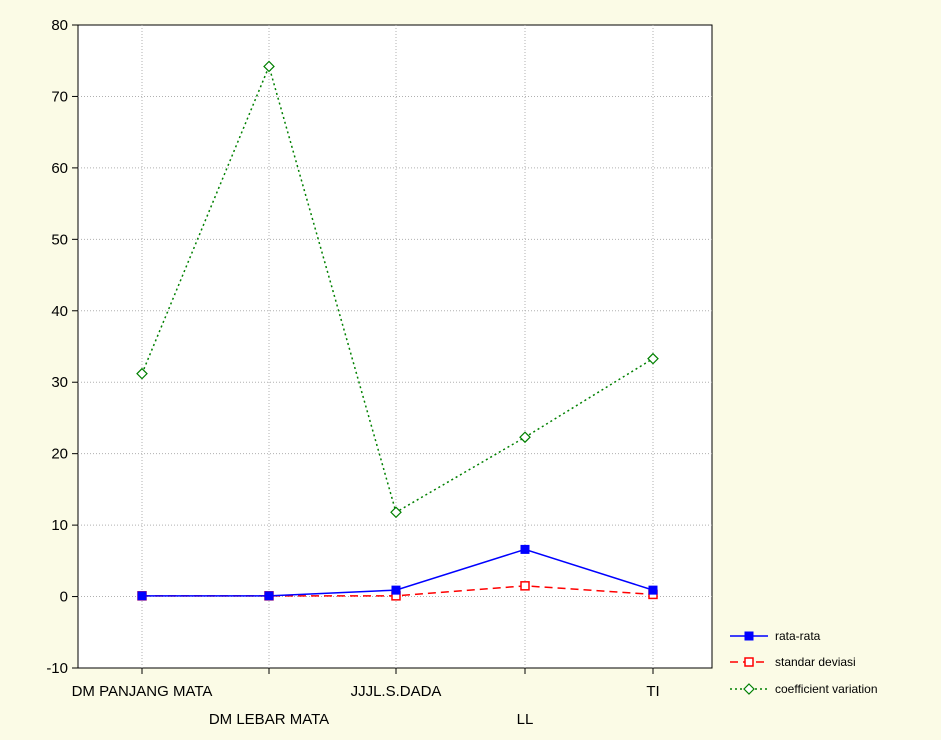 This screenshot has height=740, width=941. Describe the element at coordinates (59, 525) in the screenshot. I see `y-tick-label: 10` at that location.